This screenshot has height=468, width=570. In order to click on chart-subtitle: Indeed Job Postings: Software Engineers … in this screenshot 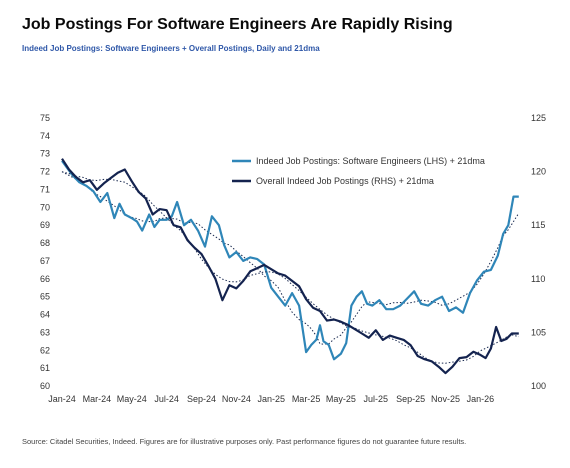, I will do `click(171, 48)`.